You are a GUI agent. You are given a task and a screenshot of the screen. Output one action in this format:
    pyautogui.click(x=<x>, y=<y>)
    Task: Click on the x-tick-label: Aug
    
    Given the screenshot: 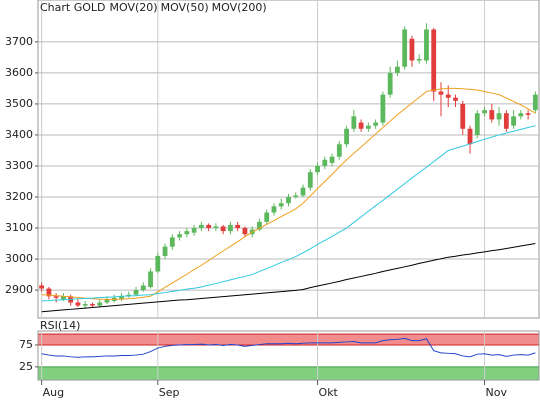 What is the action you would take?
    pyautogui.click(x=53, y=392)
    